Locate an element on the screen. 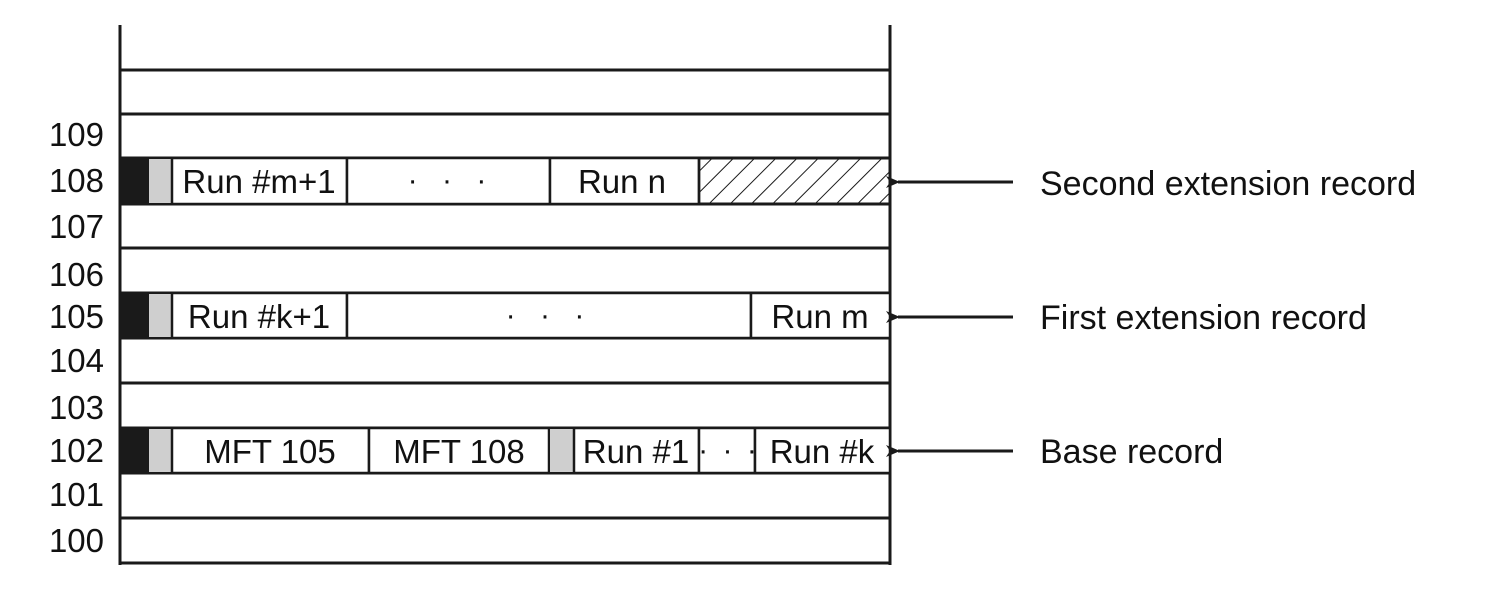  row-number-108: 108 is located at coordinates (76, 180).